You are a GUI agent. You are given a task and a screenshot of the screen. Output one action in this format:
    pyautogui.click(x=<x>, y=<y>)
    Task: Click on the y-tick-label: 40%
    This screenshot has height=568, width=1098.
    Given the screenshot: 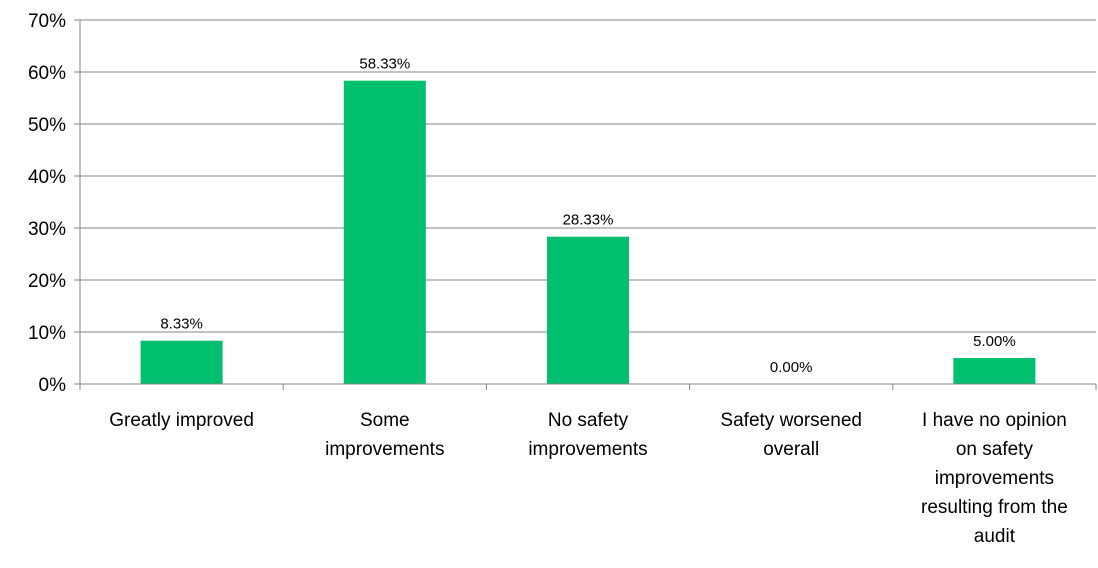 What is the action you would take?
    pyautogui.click(x=47, y=177)
    